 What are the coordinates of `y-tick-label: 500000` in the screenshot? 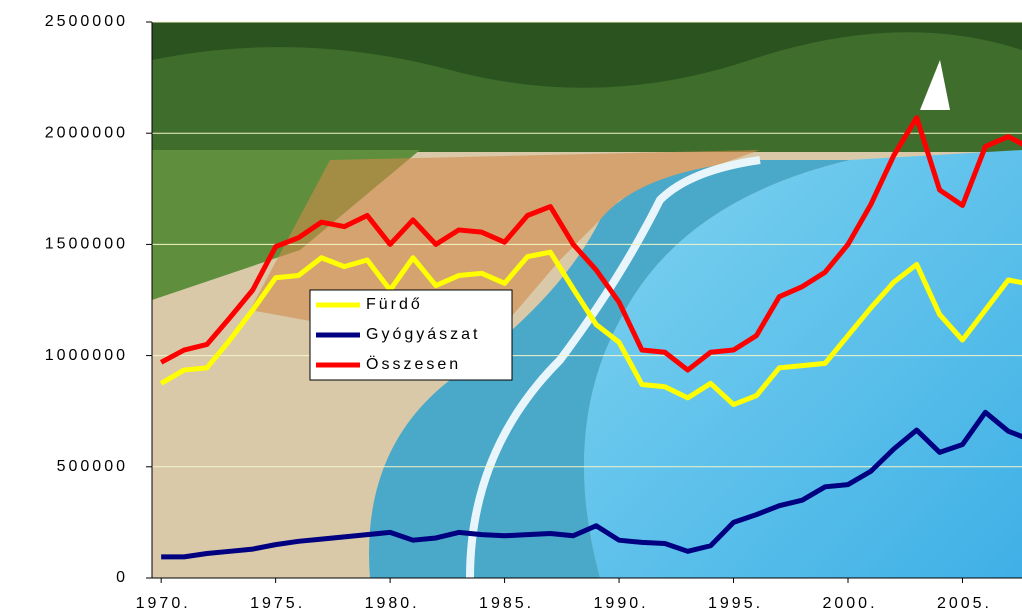 It's located at (92, 466).